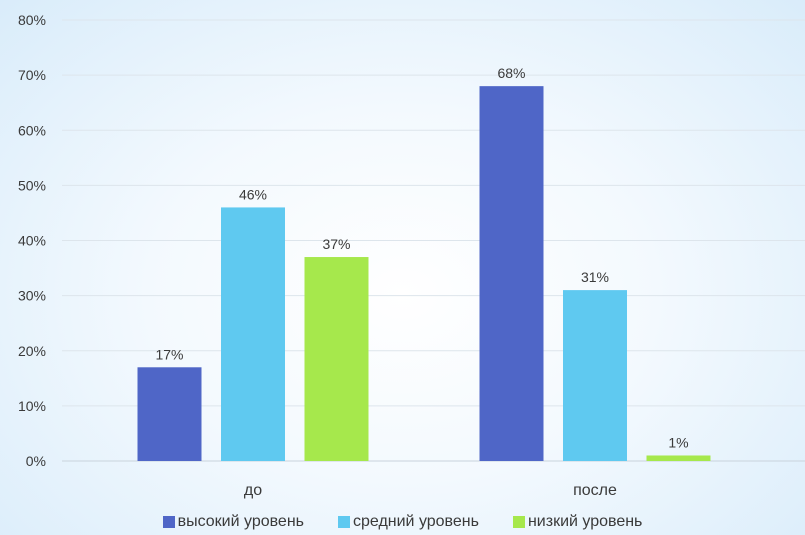  I want to click on y-tick-label: 40%, so click(32, 241).